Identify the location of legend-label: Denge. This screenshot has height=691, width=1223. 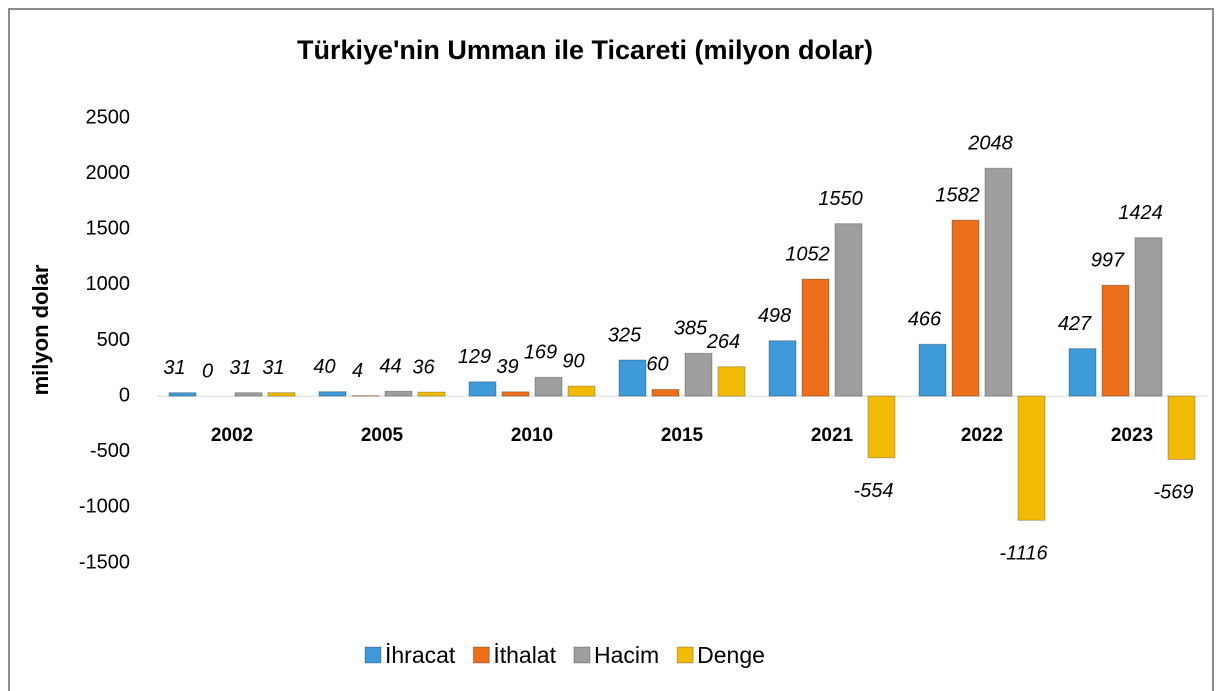
(731, 655).